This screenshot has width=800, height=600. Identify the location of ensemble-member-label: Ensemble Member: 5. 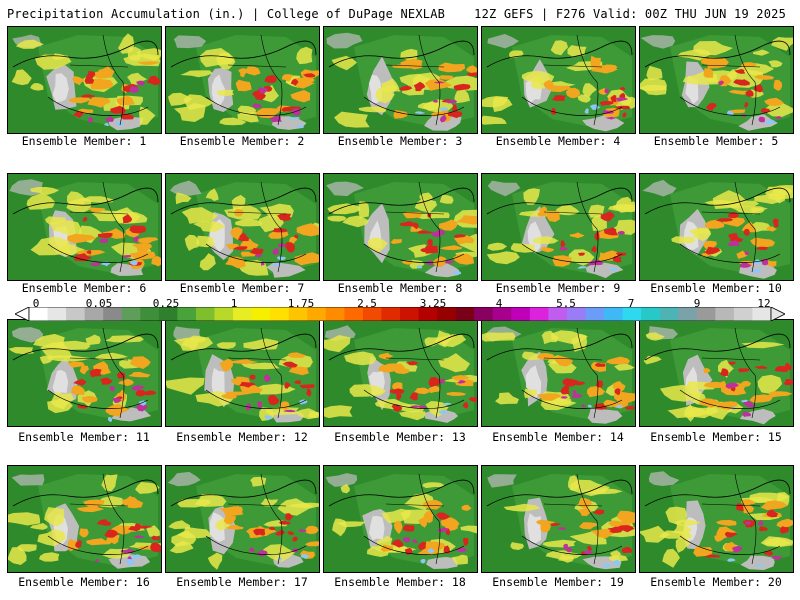
(716, 141).